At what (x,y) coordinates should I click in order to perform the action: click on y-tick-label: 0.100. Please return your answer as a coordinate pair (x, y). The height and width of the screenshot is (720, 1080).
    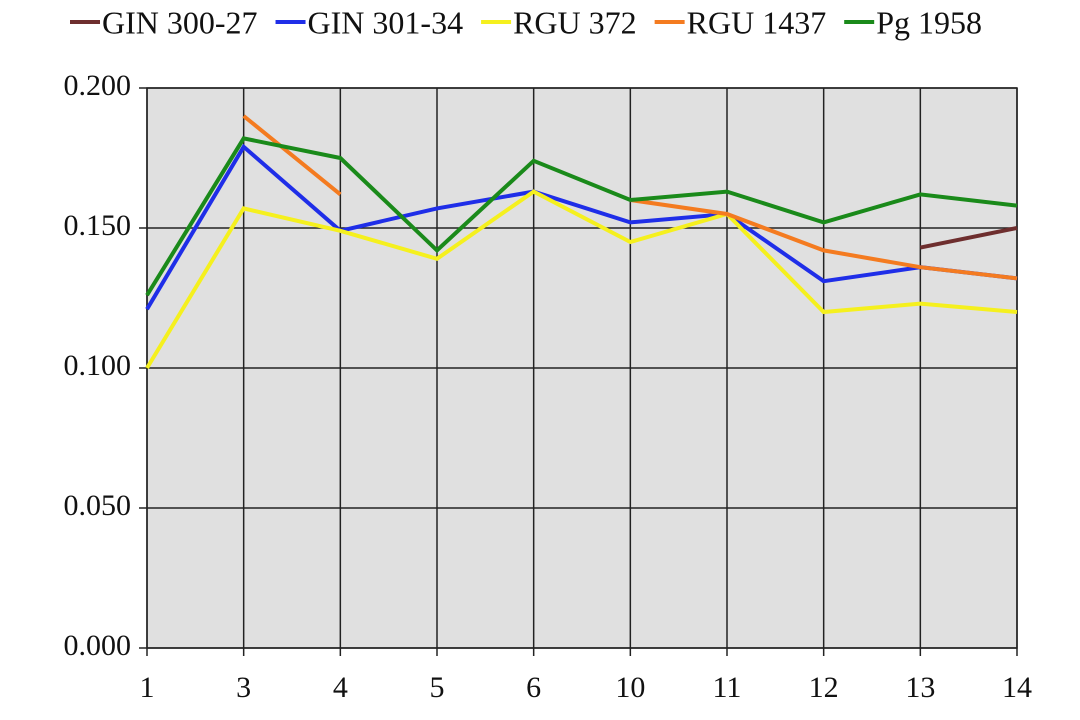
    Looking at the image, I should click on (98, 365).